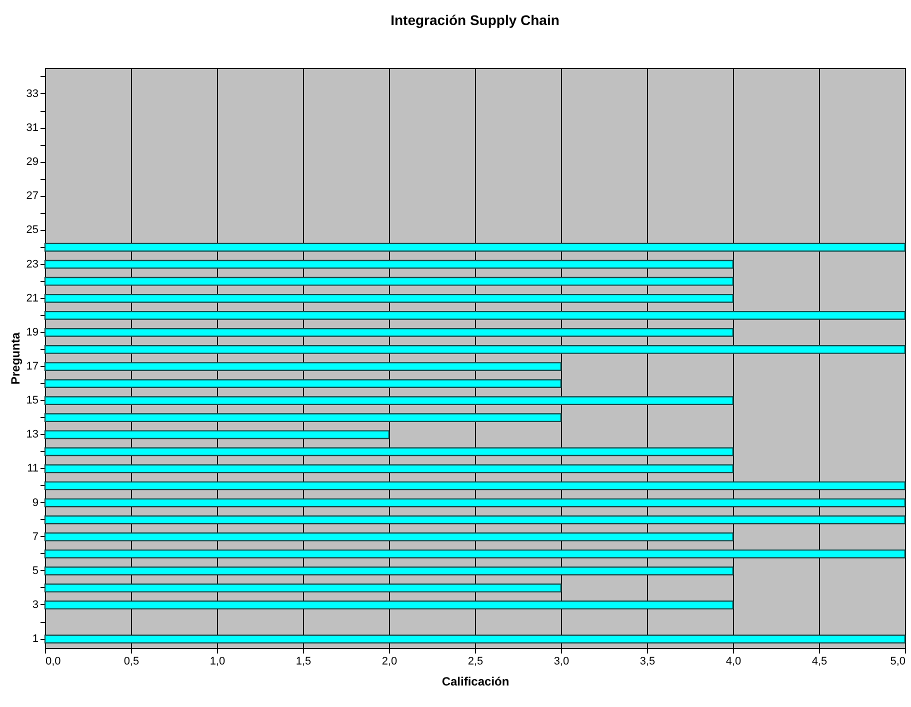 The image size is (911, 707). Describe the element at coordinates (35, 502) in the screenshot. I see `y-tick-label: 9` at that location.